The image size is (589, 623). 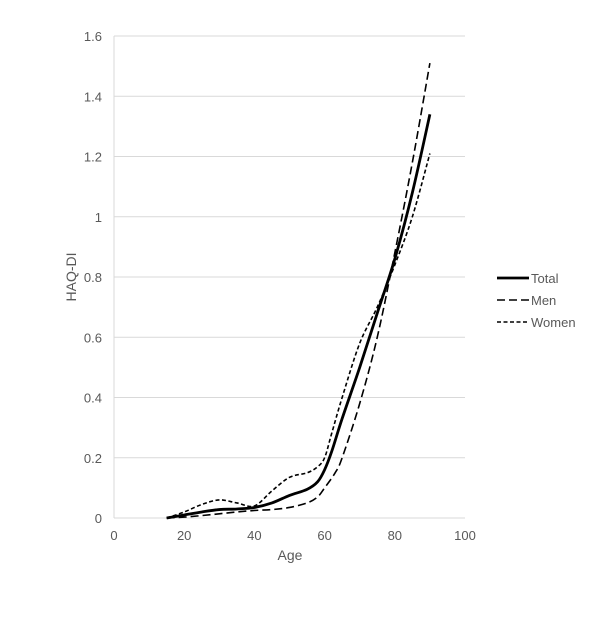 I want to click on y-tick-label: 1, so click(x=98, y=217).